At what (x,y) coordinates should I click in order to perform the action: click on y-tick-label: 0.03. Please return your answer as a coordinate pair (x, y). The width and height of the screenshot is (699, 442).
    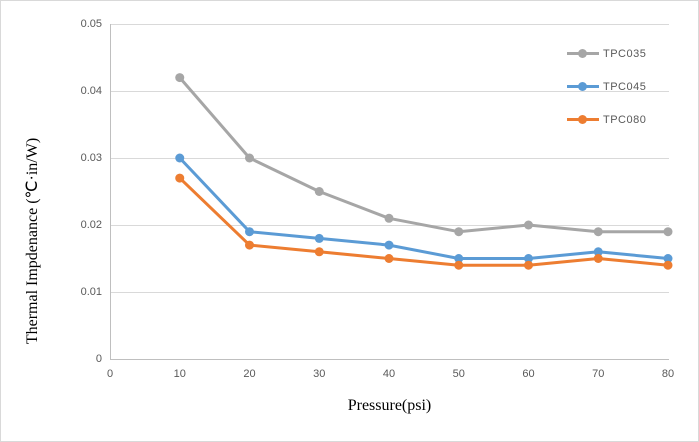
    Looking at the image, I should click on (91, 158).